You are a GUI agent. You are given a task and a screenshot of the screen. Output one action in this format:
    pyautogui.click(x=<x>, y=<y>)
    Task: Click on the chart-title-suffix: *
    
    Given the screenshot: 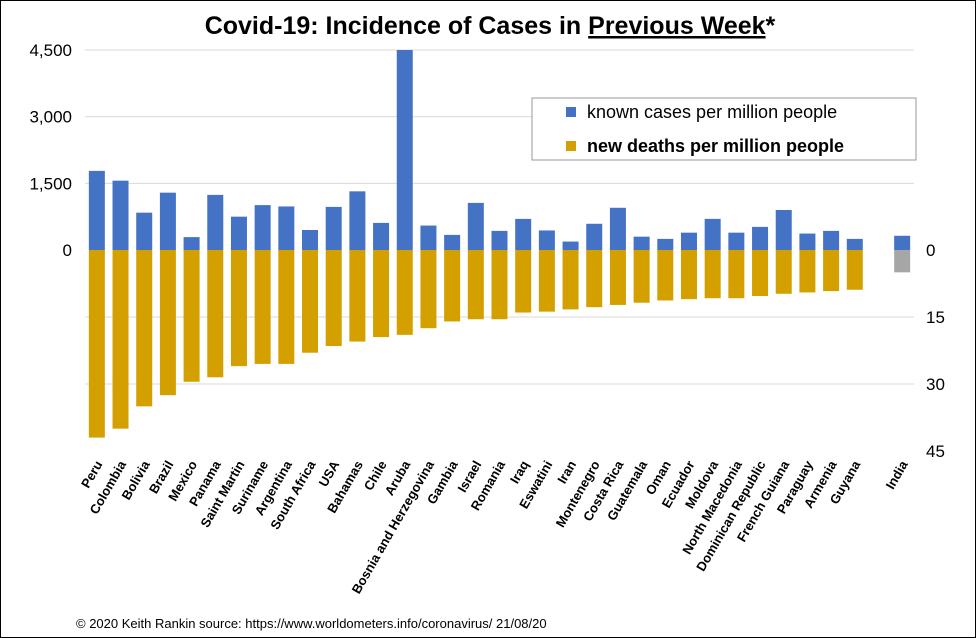 What is the action you would take?
    pyautogui.click(x=771, y=26)
    